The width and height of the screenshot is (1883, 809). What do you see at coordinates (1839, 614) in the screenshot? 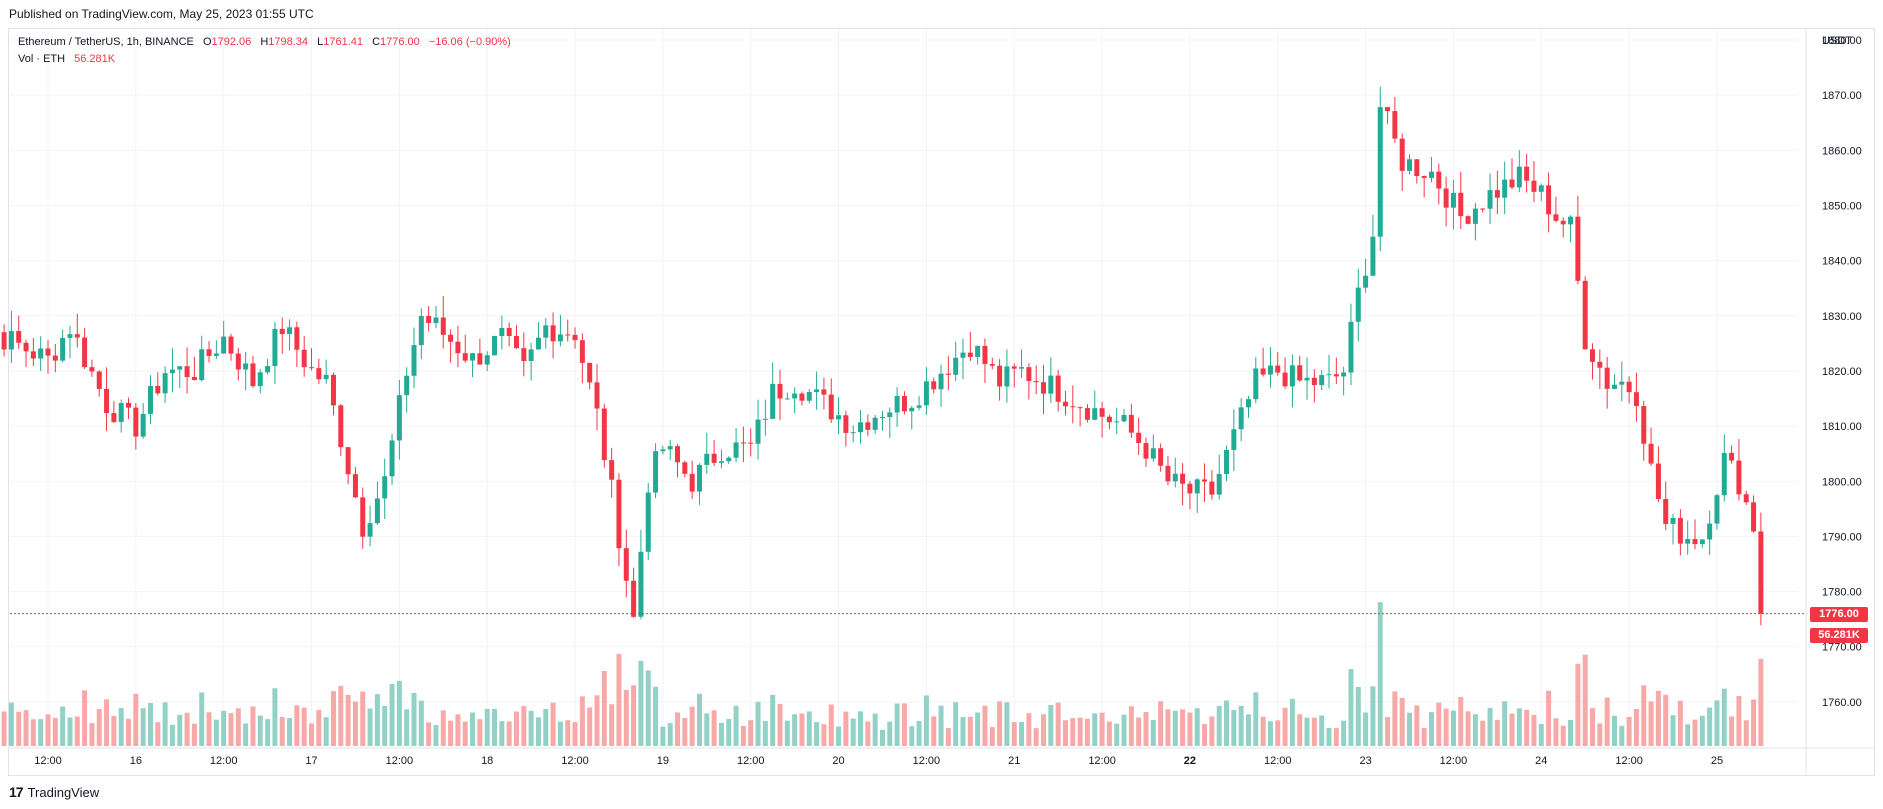
I see `last-price-badge: 1776.00` at bounding box center [1839, 614].